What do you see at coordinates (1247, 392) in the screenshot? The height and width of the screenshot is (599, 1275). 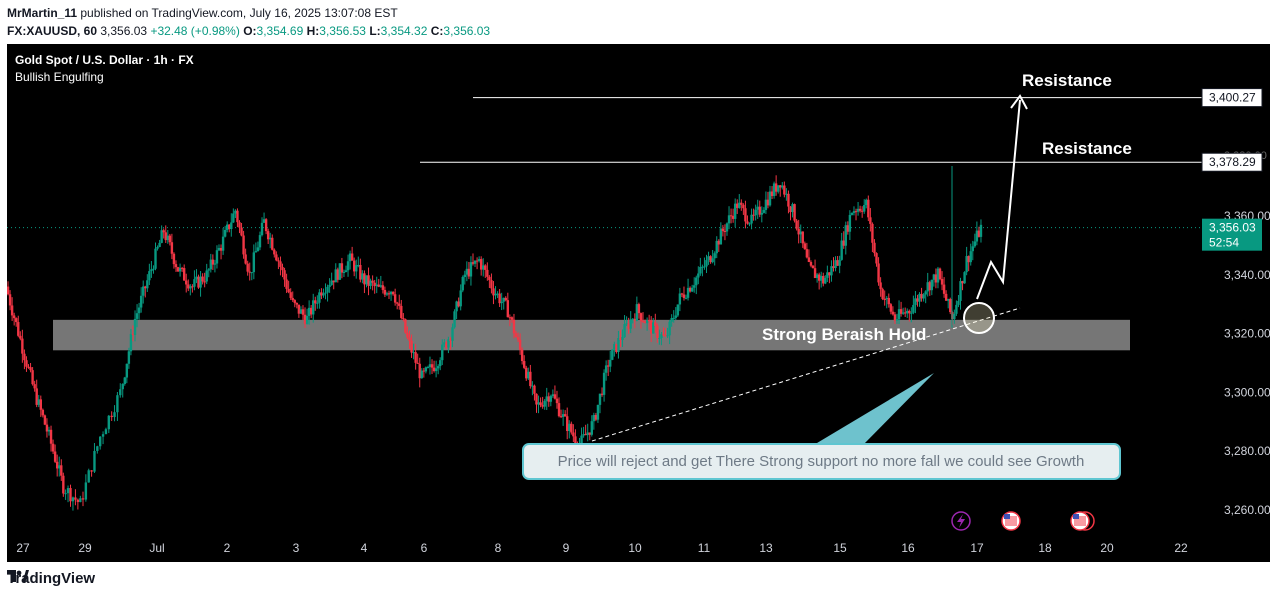 I see `y-tick-label: 3,300.00` at bounding box center [1247, 392].